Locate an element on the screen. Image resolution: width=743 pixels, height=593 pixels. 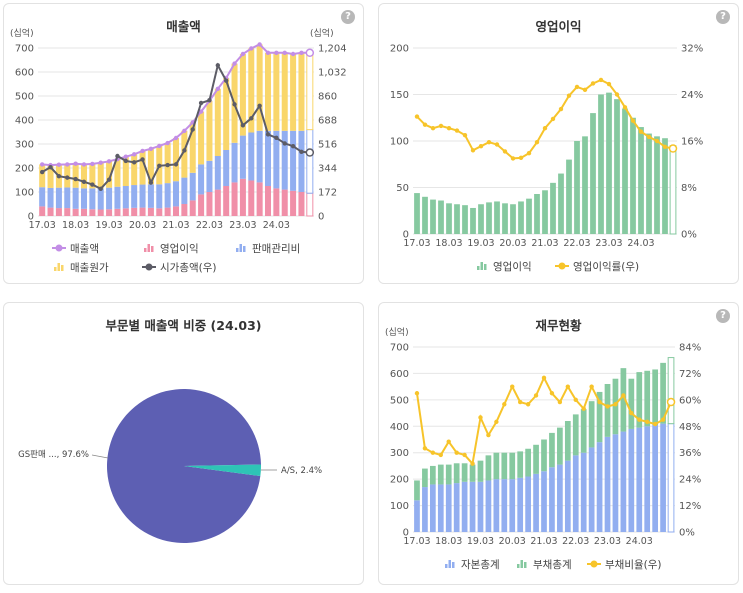
y-tick-label: 400 is located at coordinates (399, 427).